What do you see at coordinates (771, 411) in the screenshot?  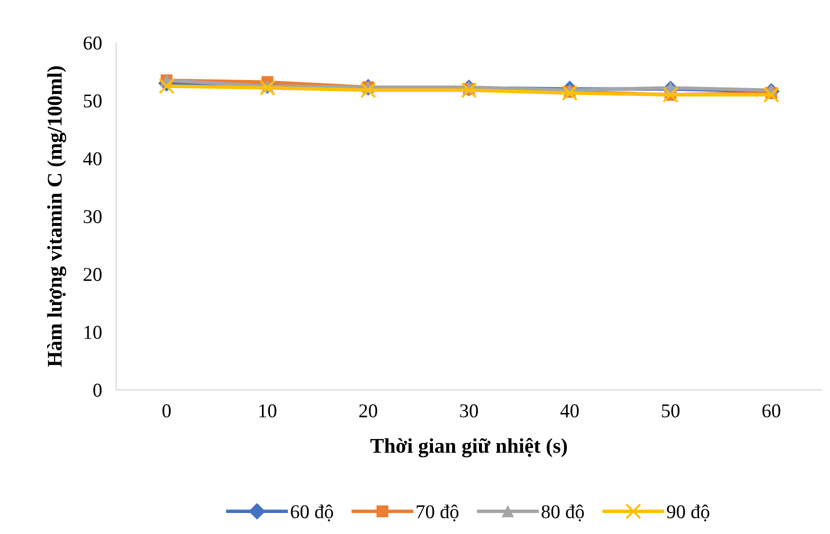 I see `x-tick-label: 60` at bounding box center [771, 411].